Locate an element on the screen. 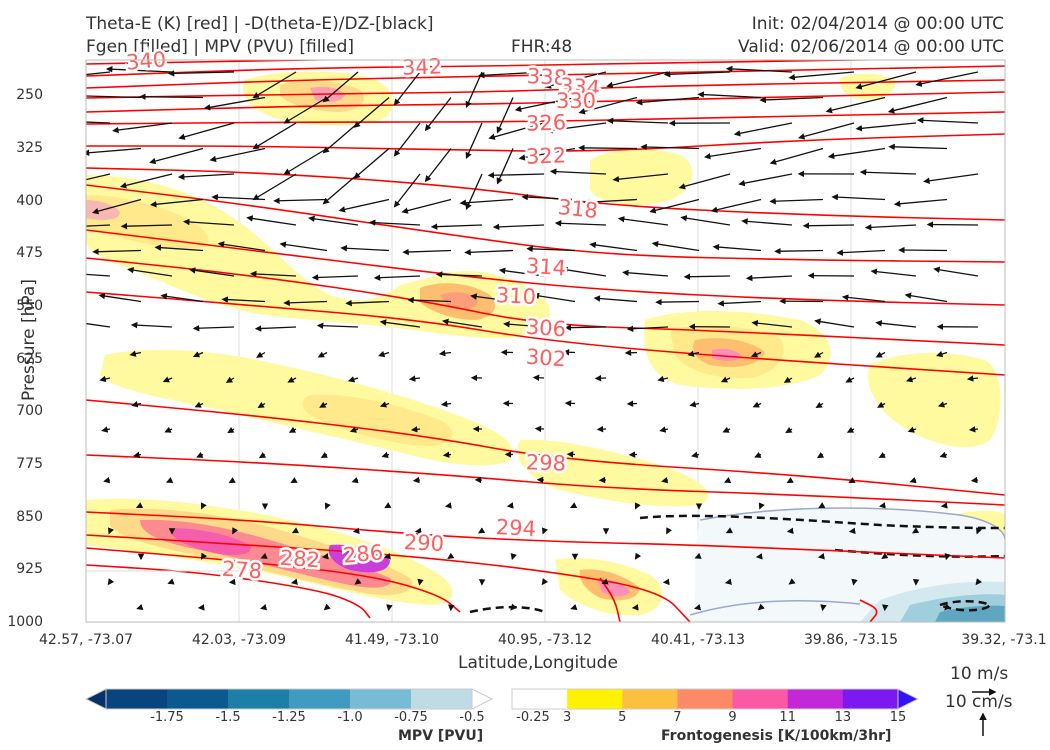  theta-e-label: 338 is located at coordinates (546, 77).